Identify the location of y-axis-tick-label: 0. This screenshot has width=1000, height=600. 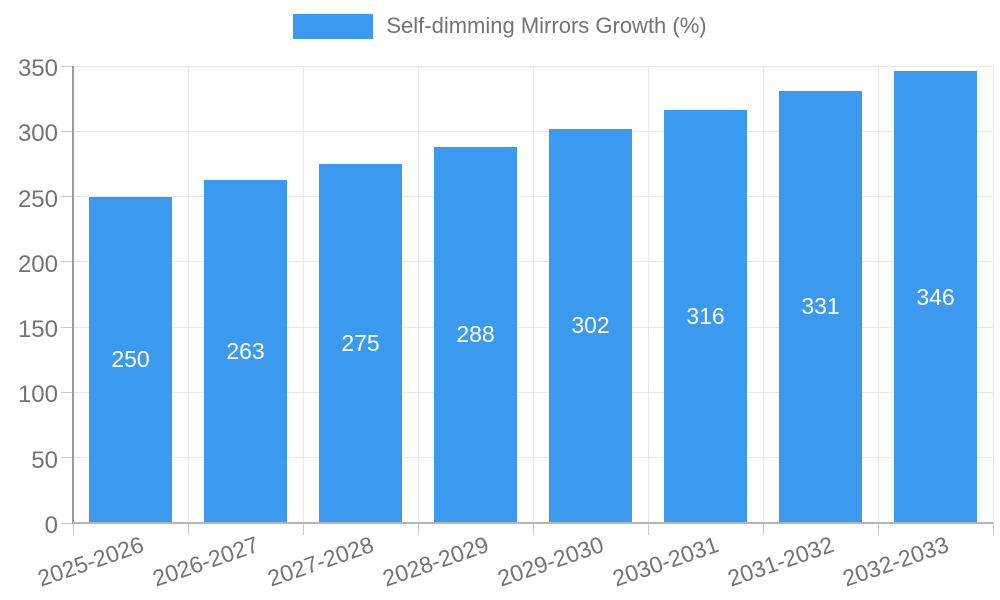
(51, 525).